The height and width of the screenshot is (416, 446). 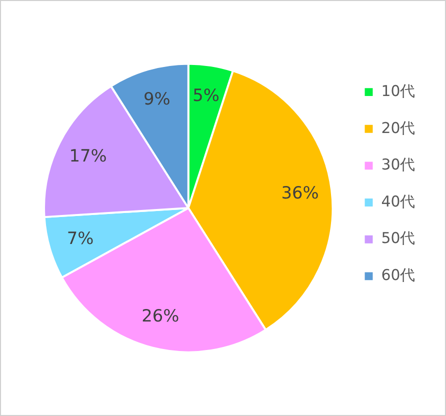 What do you see at coordinates (161, 315) in the screenshot?
I see `data-label: 26%` at bounding box center [161, 315].